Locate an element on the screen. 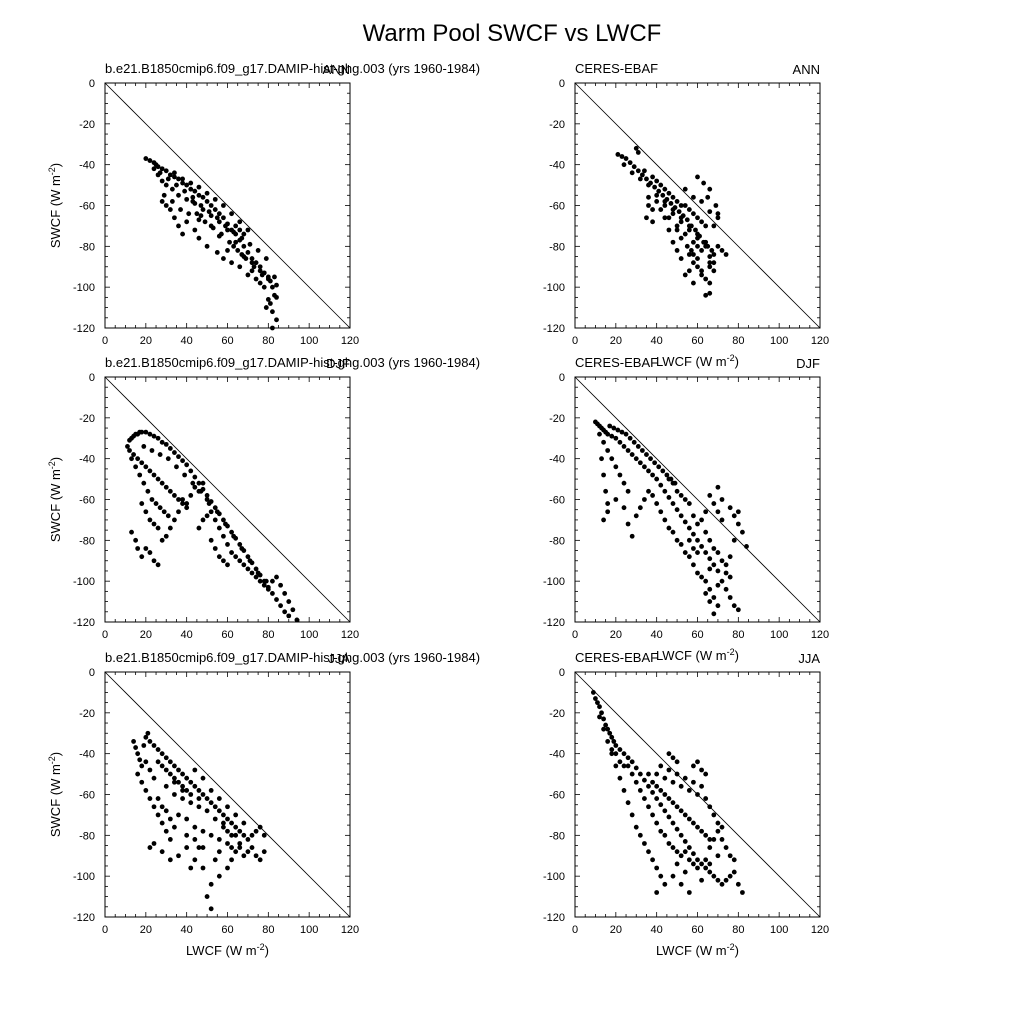 Image resolution: width=1024 pixels, height=1024 pixels. x-tick-label: 0 is located at coordinates (105, 930).